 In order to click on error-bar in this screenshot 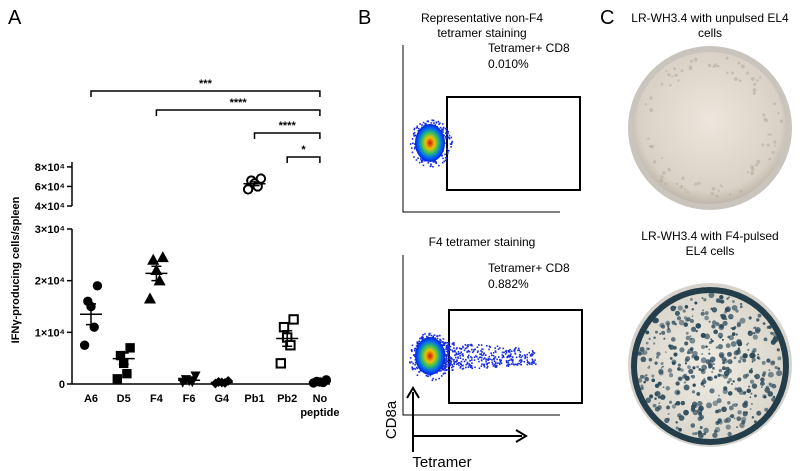, I will do `click(189, 380)`.